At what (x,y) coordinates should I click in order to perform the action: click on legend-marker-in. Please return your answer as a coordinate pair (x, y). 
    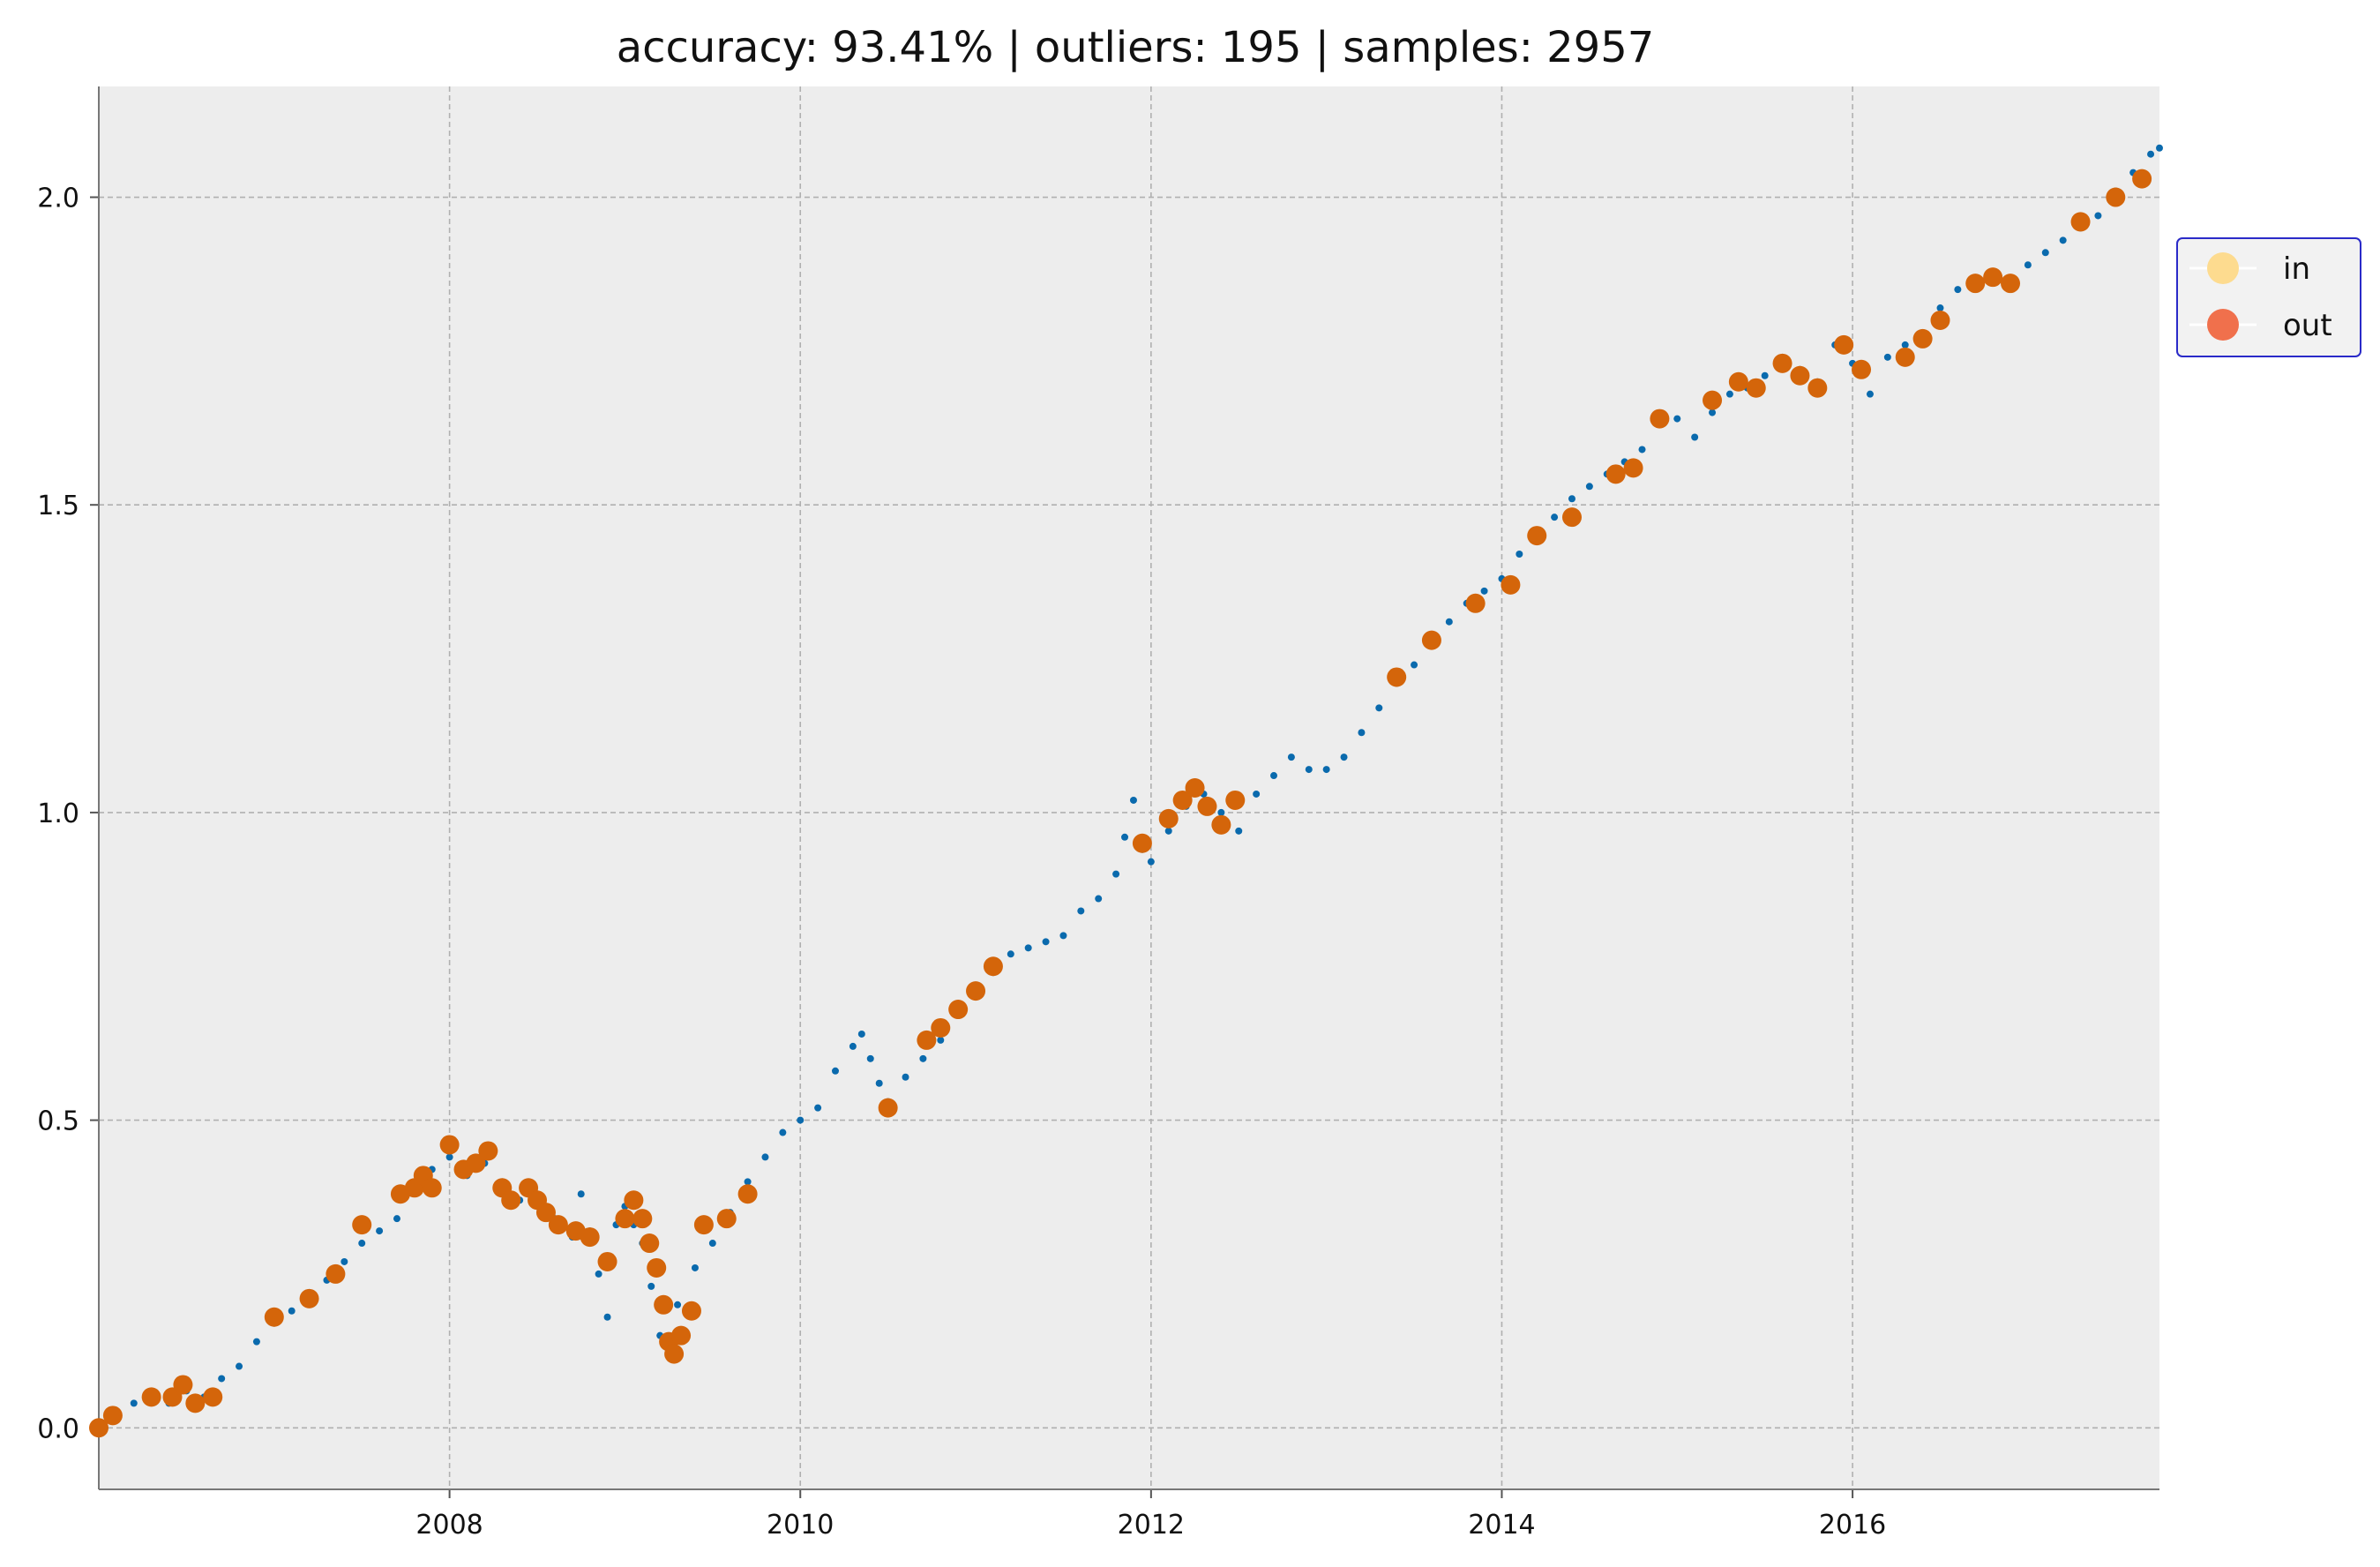
    Looking at the image, I should click on (2223, 268).